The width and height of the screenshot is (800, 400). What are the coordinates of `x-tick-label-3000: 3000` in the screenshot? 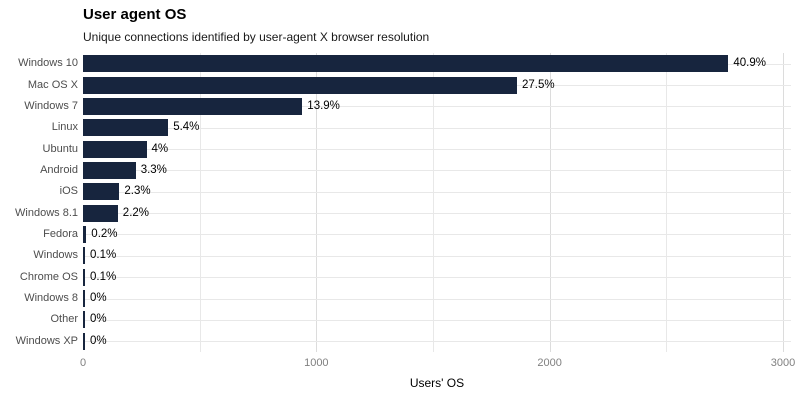 It's located at (783, 363).